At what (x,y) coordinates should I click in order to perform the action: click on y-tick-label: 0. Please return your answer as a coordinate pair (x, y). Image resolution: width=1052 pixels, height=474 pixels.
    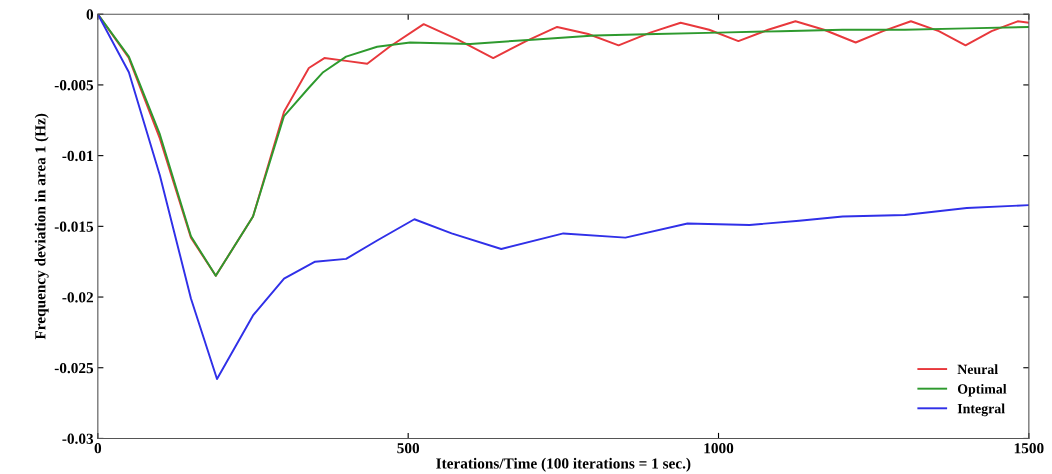
    Looking at the image, I should click on (90, 14).